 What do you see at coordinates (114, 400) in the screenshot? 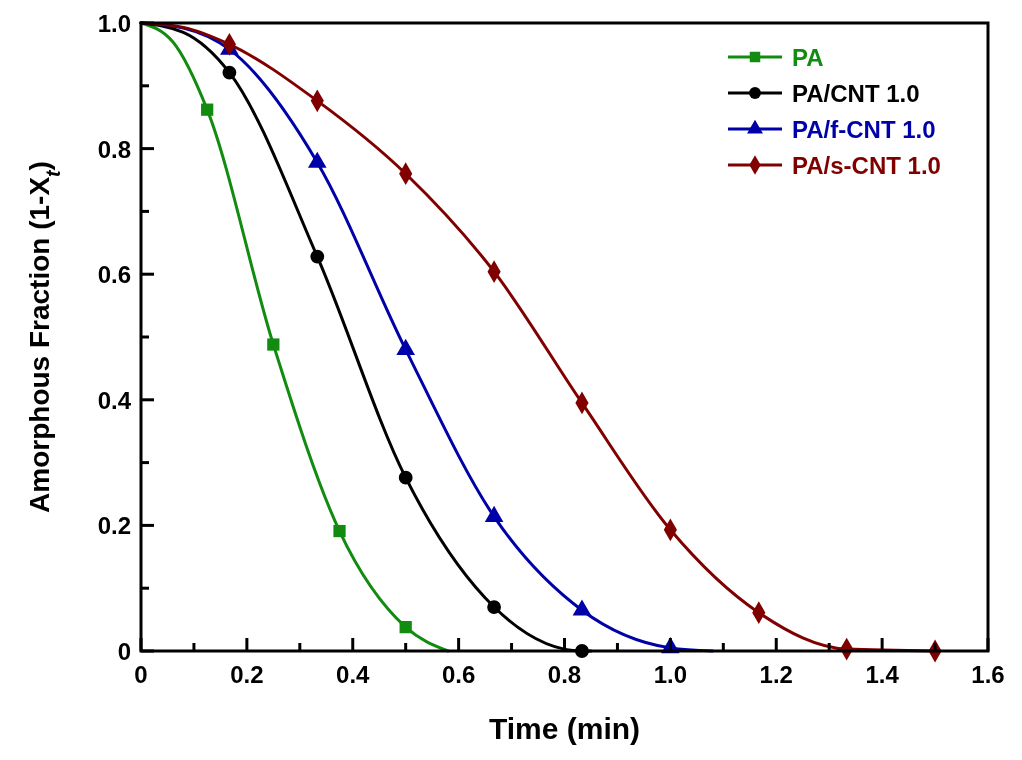
I see `y-tick-label: 0.4` at bounding box center [114, 400].